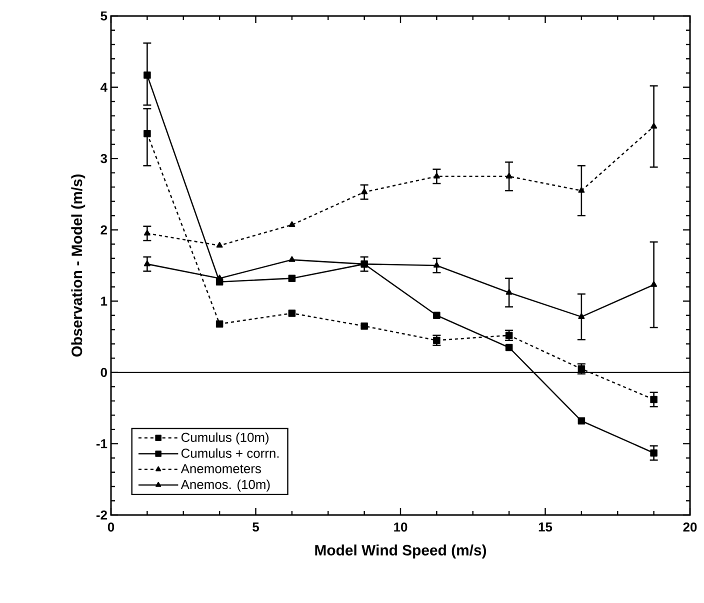  Describe the element at coordinates (102, 443) in the screenshot. I see `y-tick-label: -1` at that location.